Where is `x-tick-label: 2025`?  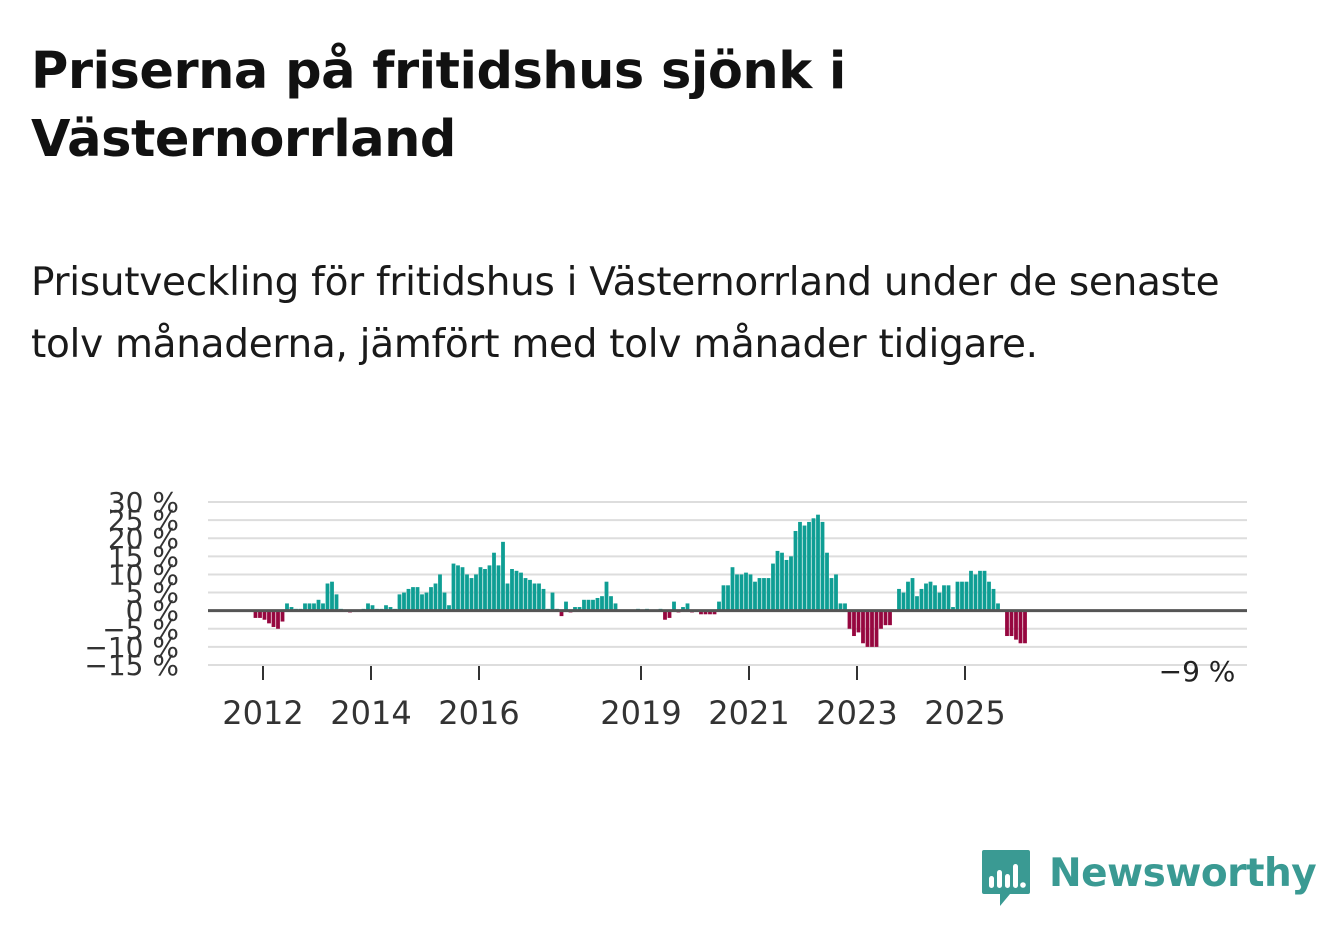
x-tick-label: 2025 is located at coordinates (964, 713).